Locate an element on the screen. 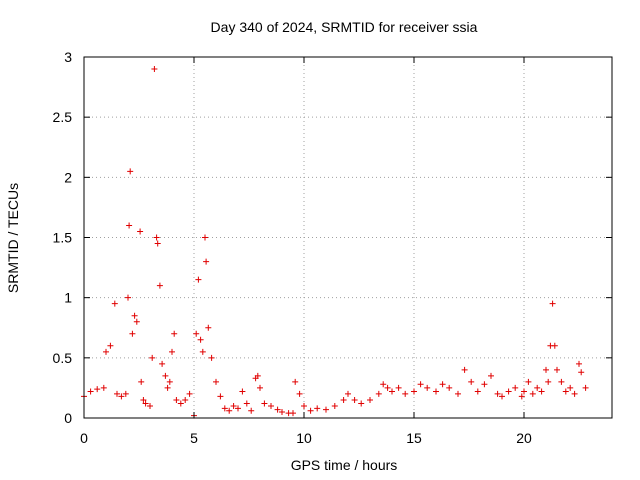 This screenshot has width=640, height=480. x-tick-label: 15 is located at coordinates (414, 438).